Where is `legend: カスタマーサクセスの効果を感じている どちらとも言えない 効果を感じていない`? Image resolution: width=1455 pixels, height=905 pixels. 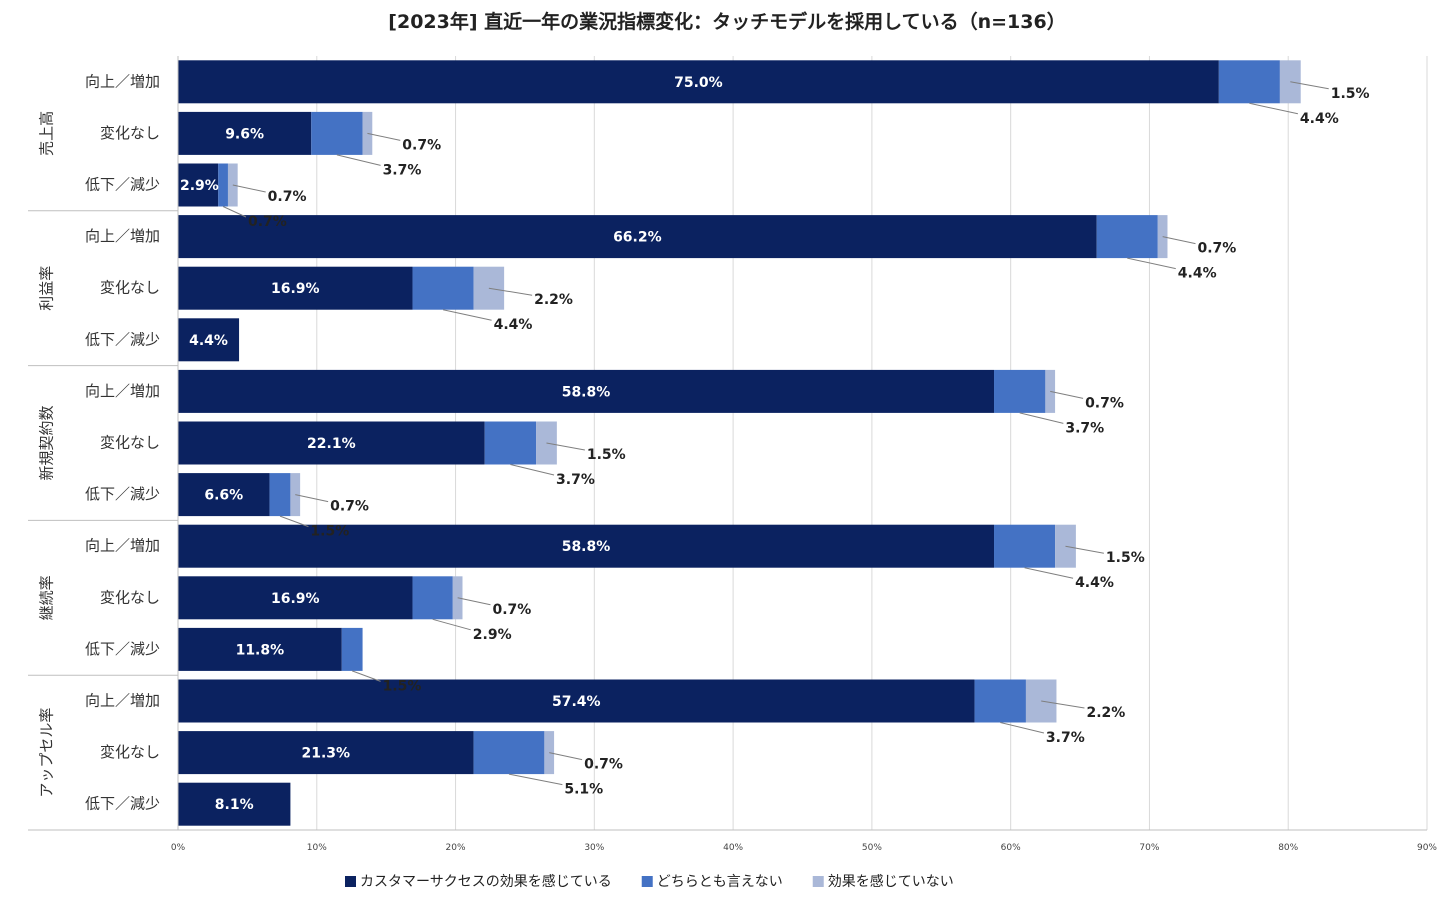 legend: カスタマーサクセスの効果を感じている どちらとも言えない 効果を感じていない is located at coordinates (649, 881).